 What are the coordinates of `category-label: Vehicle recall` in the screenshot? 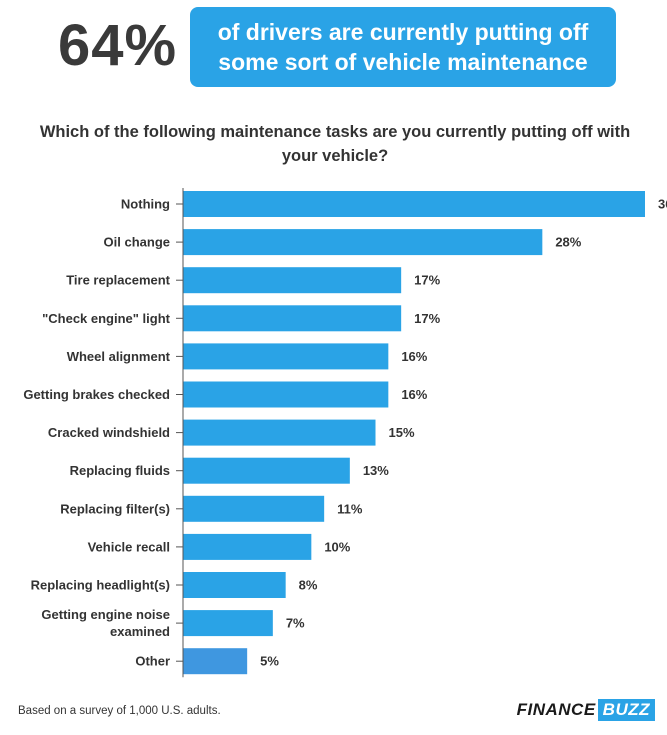 It's located at (129, 546).